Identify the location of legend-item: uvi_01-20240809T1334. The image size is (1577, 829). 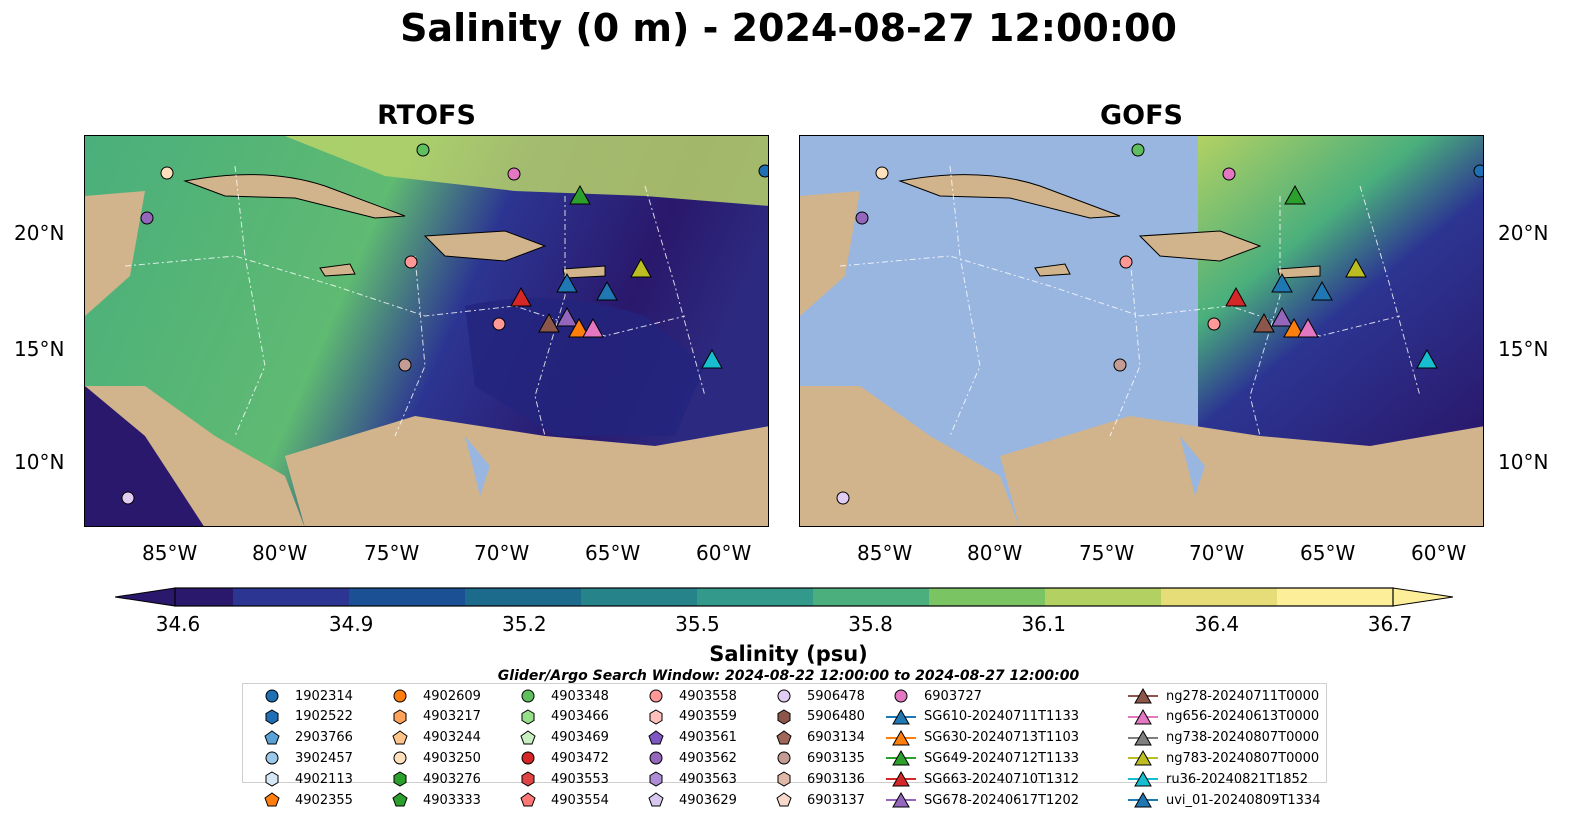
(1223, 800).